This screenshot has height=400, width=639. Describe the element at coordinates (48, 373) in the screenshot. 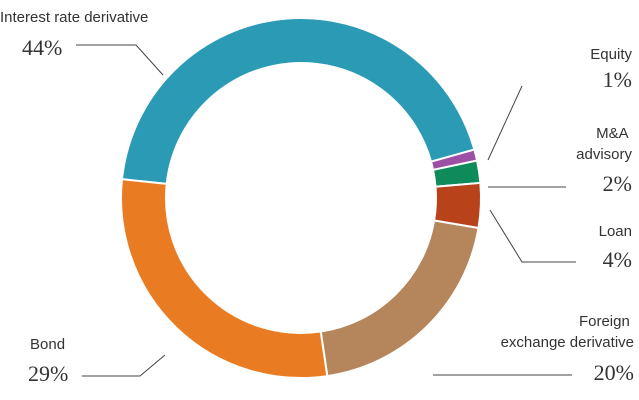

I see `value-label: 29%` at that location.